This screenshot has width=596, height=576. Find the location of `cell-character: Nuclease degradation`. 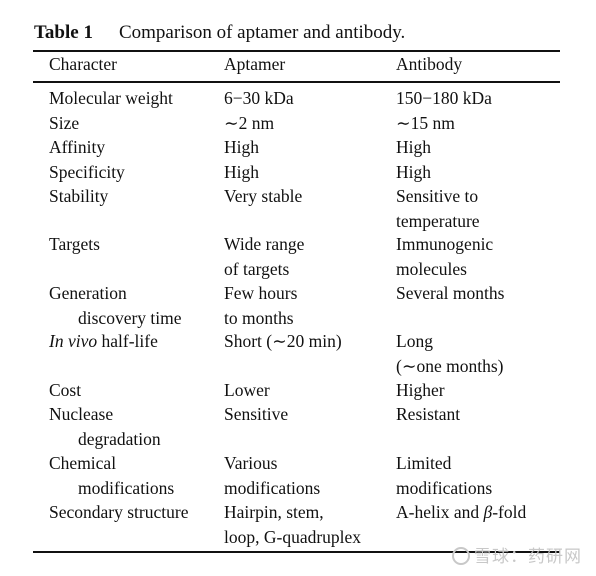

cell-character: Nuclease degradation is located at coordinates (105, 426).